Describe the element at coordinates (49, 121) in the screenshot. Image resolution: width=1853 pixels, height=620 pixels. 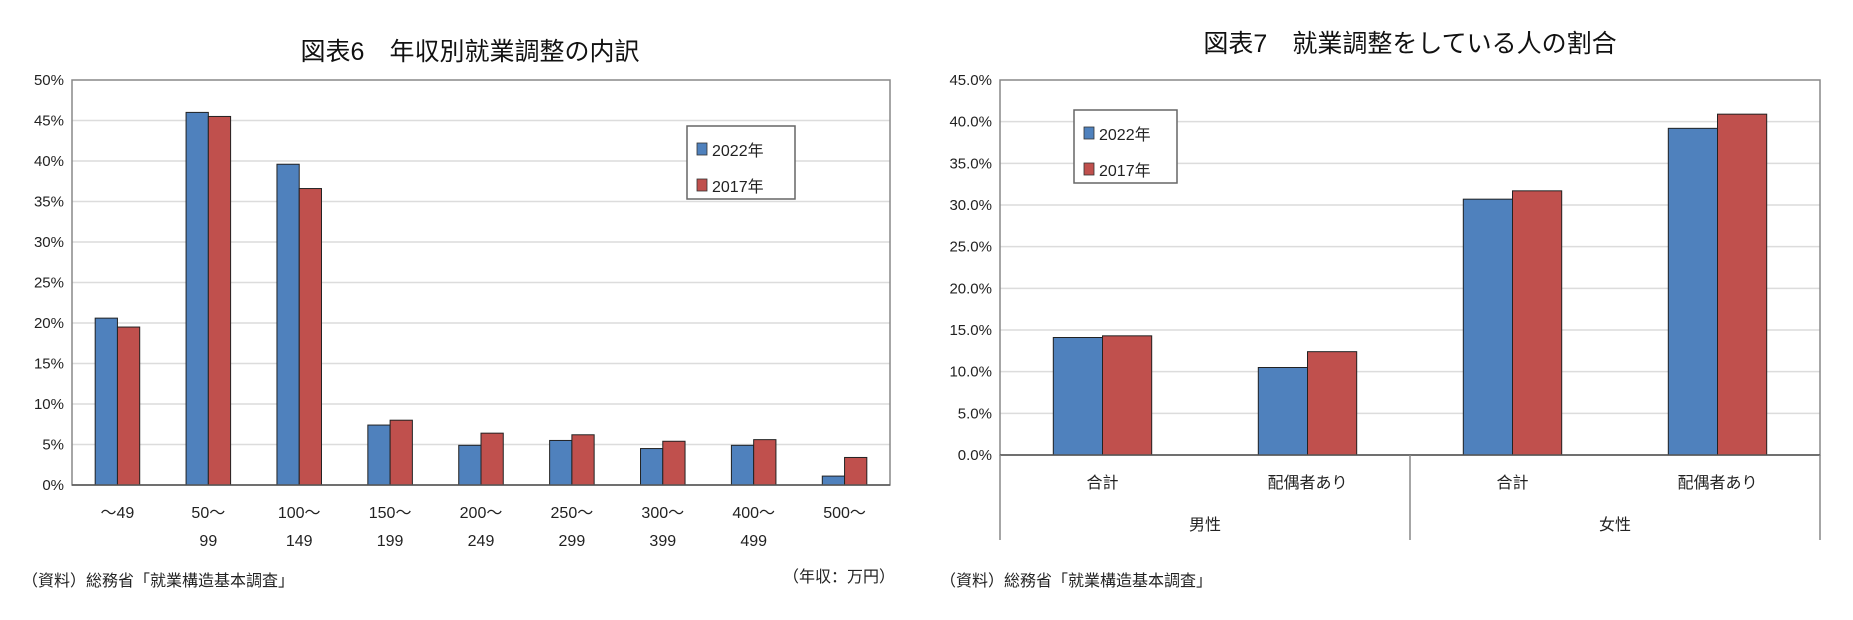
I see `y-tick-label: 45%` at that location.